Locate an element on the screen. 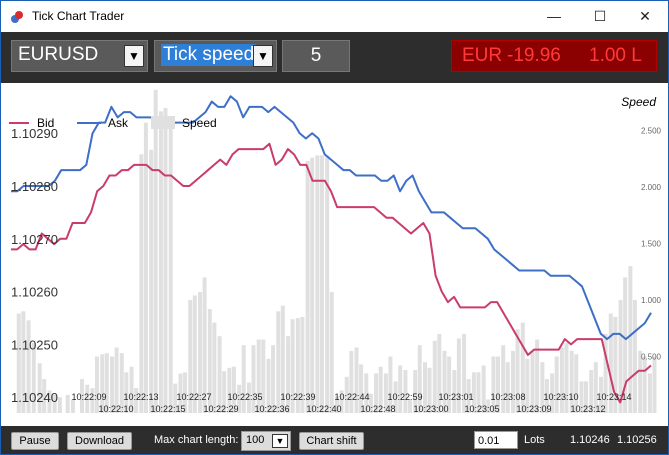 The image size is (669, 455). symbol-select: EURUSD ▼ is located at coordinates (79, 56).